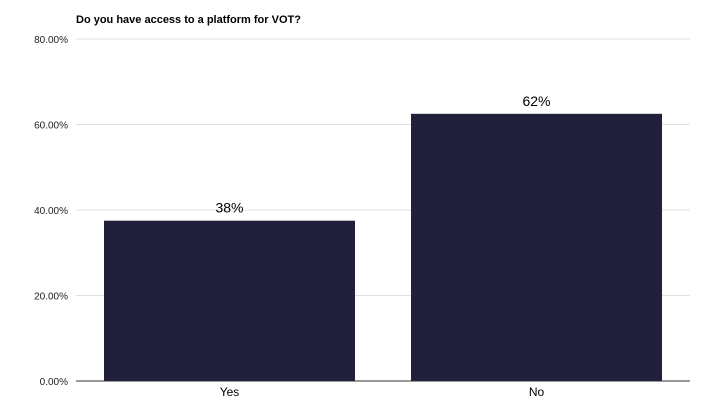 The width and height of the screenshot is (725, 415). Describe the element at coordinates (54, 382) in the screenshot. I see `y-tick-label: 0.00%` at that location.